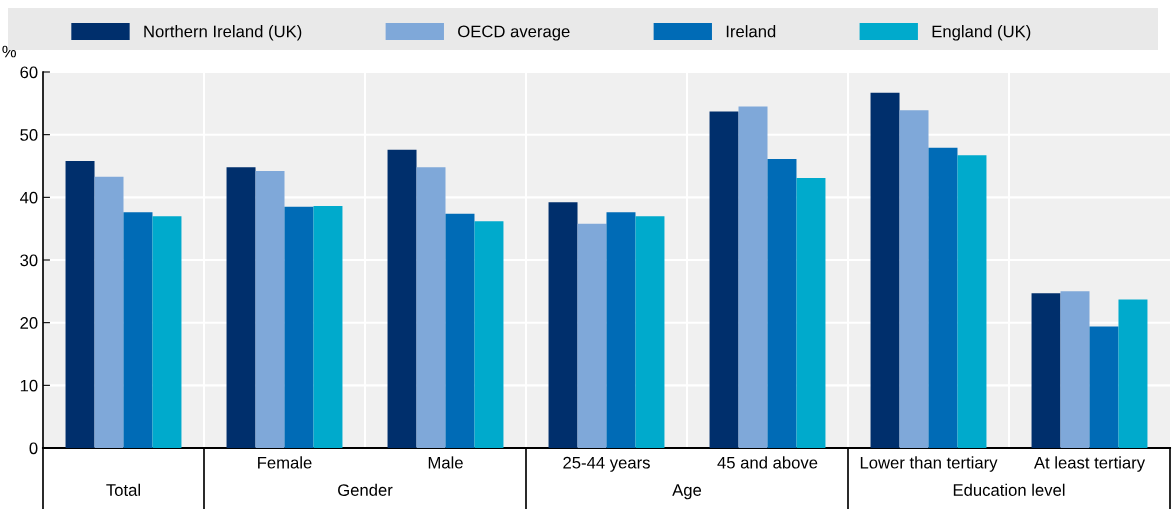 This screenshot has width=1173, height=511. I want to click on x-tick-label: 25-44 years, so click(606, 464).